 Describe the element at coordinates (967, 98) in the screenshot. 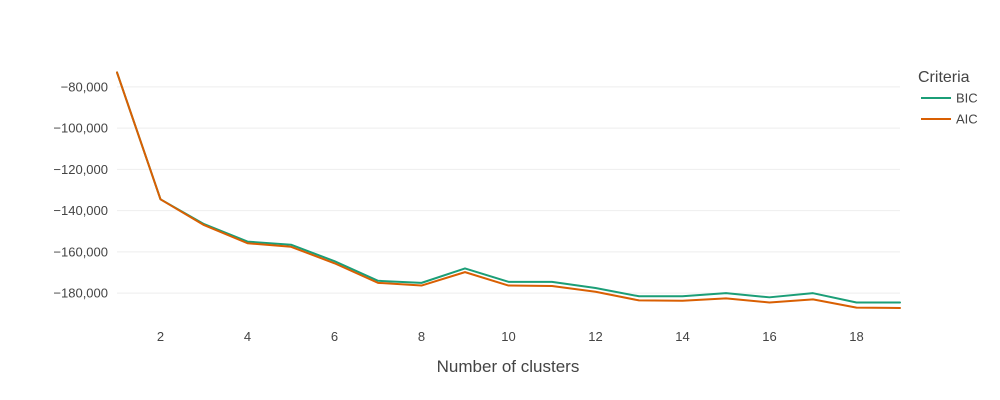

I see `legend-label: BIC` at that location.